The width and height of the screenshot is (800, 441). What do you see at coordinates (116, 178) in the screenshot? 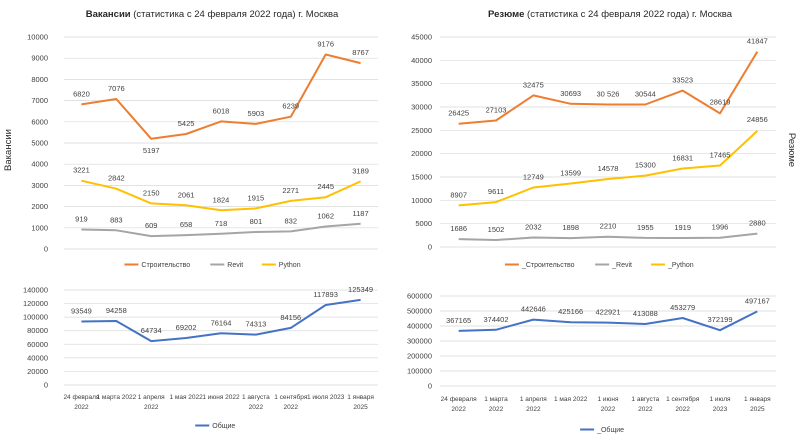
I see `data-label: 2842` at bounding box center [116, 178].